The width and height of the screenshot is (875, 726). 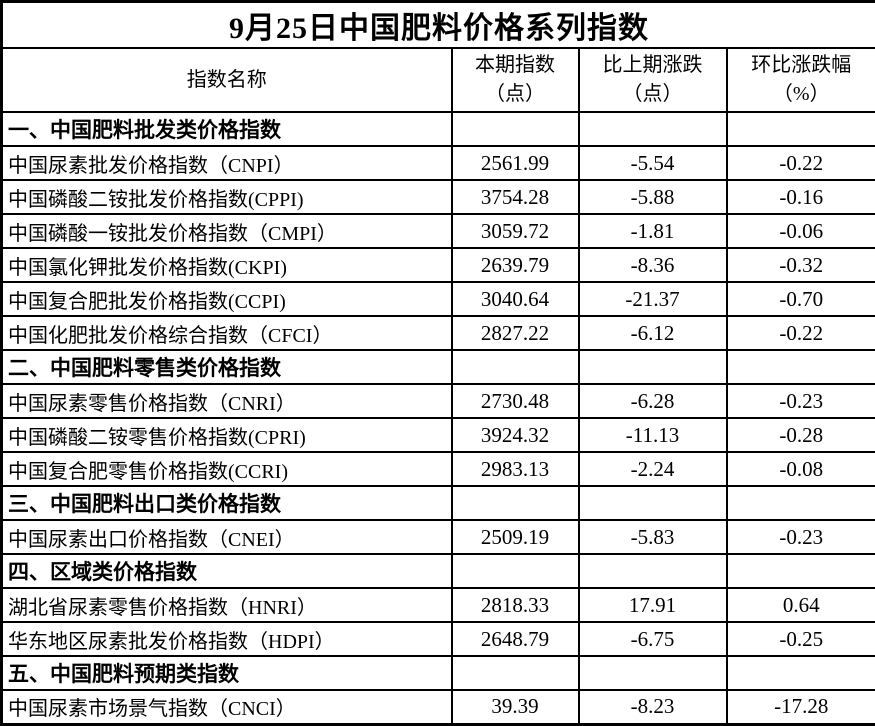 I want to click on change-cell: -11.13, so click(x=653, y=435).